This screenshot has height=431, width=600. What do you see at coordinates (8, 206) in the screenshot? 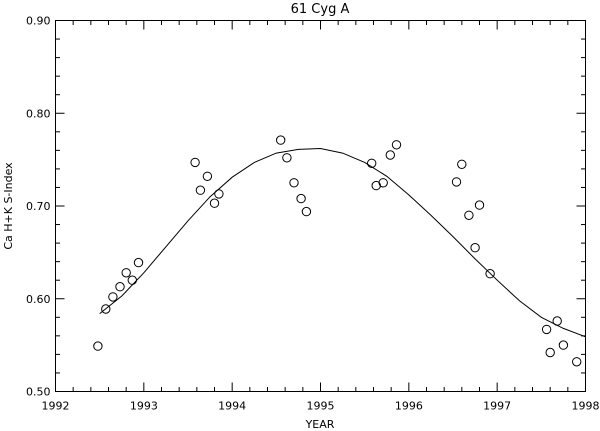
I see `y-axis-label: Ca H+K S-Index` at bounding box center [8, 206].